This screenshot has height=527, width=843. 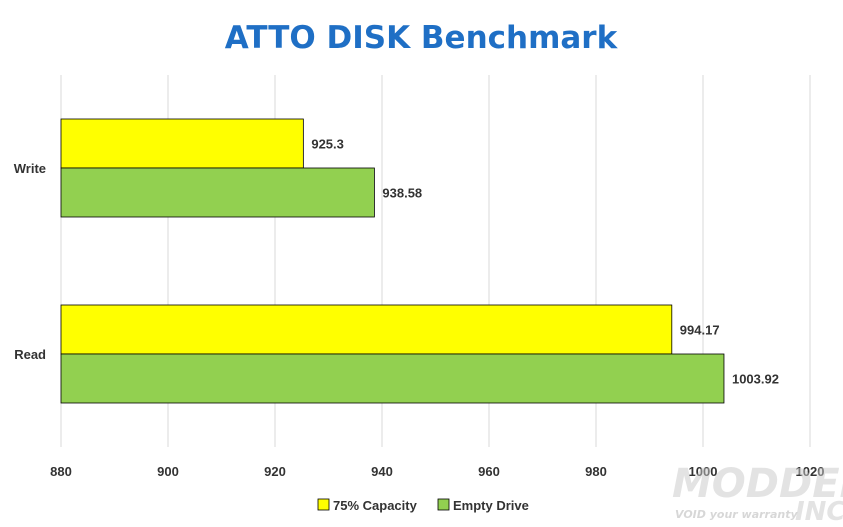 I want to click on watermark-line2: INC., so click(x=819, y=512).